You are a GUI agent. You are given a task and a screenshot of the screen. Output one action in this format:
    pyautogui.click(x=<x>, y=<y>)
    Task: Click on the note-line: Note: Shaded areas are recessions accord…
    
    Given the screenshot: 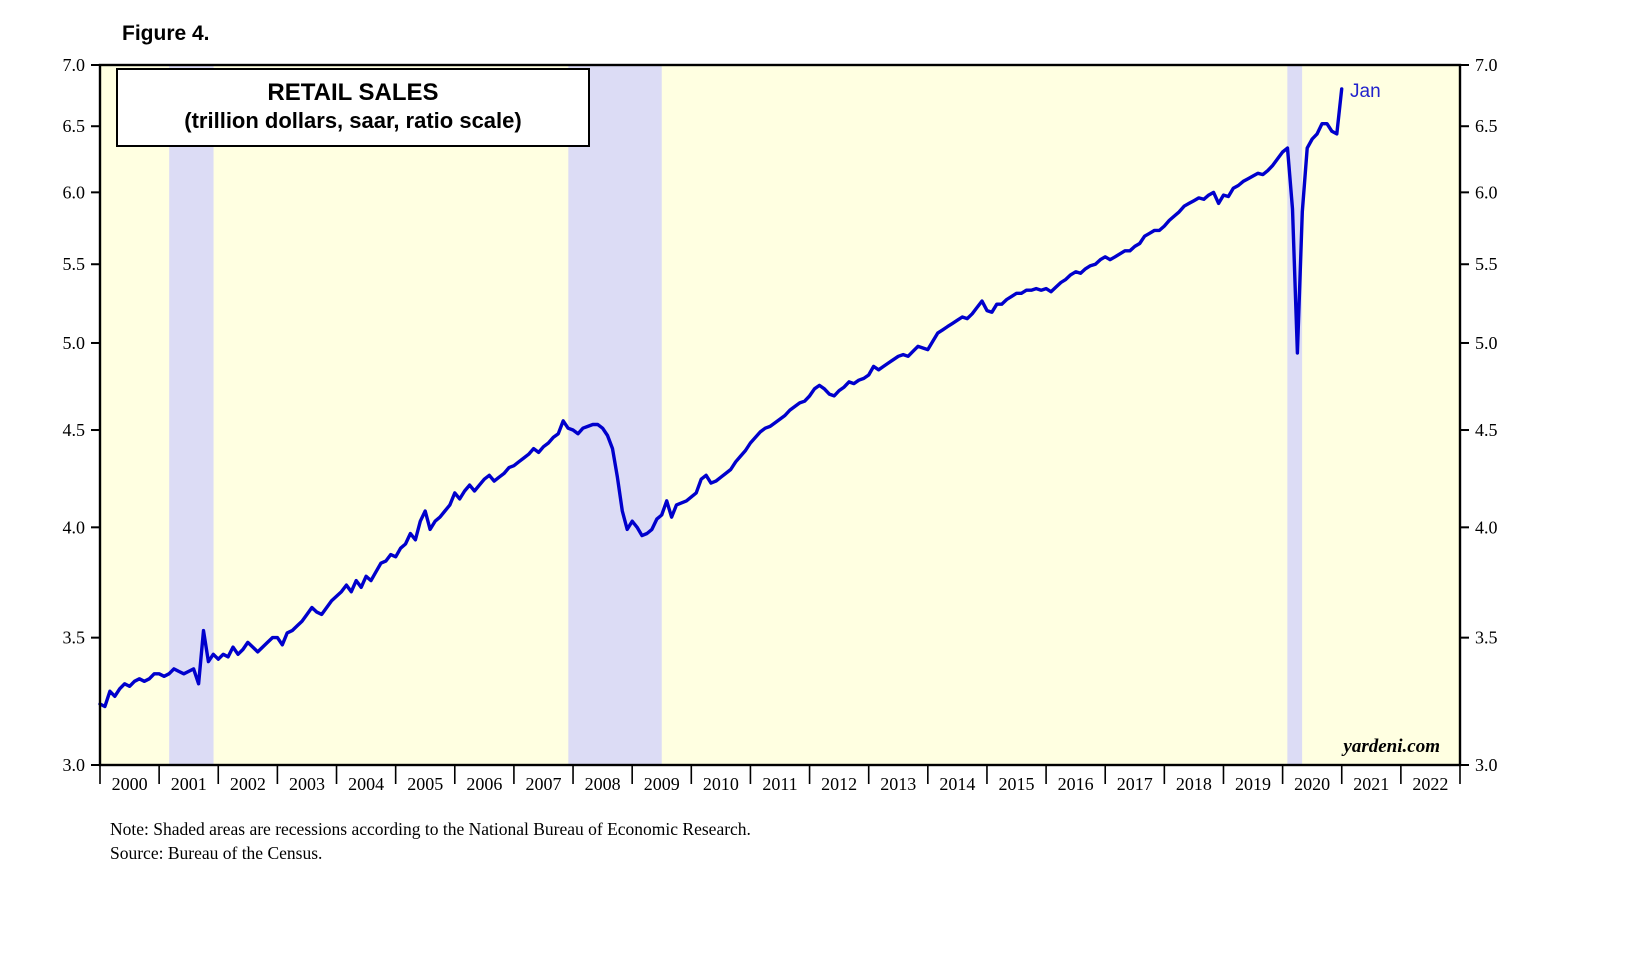 What is the action you would take?
    pyautogui.click(x=430, y=829)
    